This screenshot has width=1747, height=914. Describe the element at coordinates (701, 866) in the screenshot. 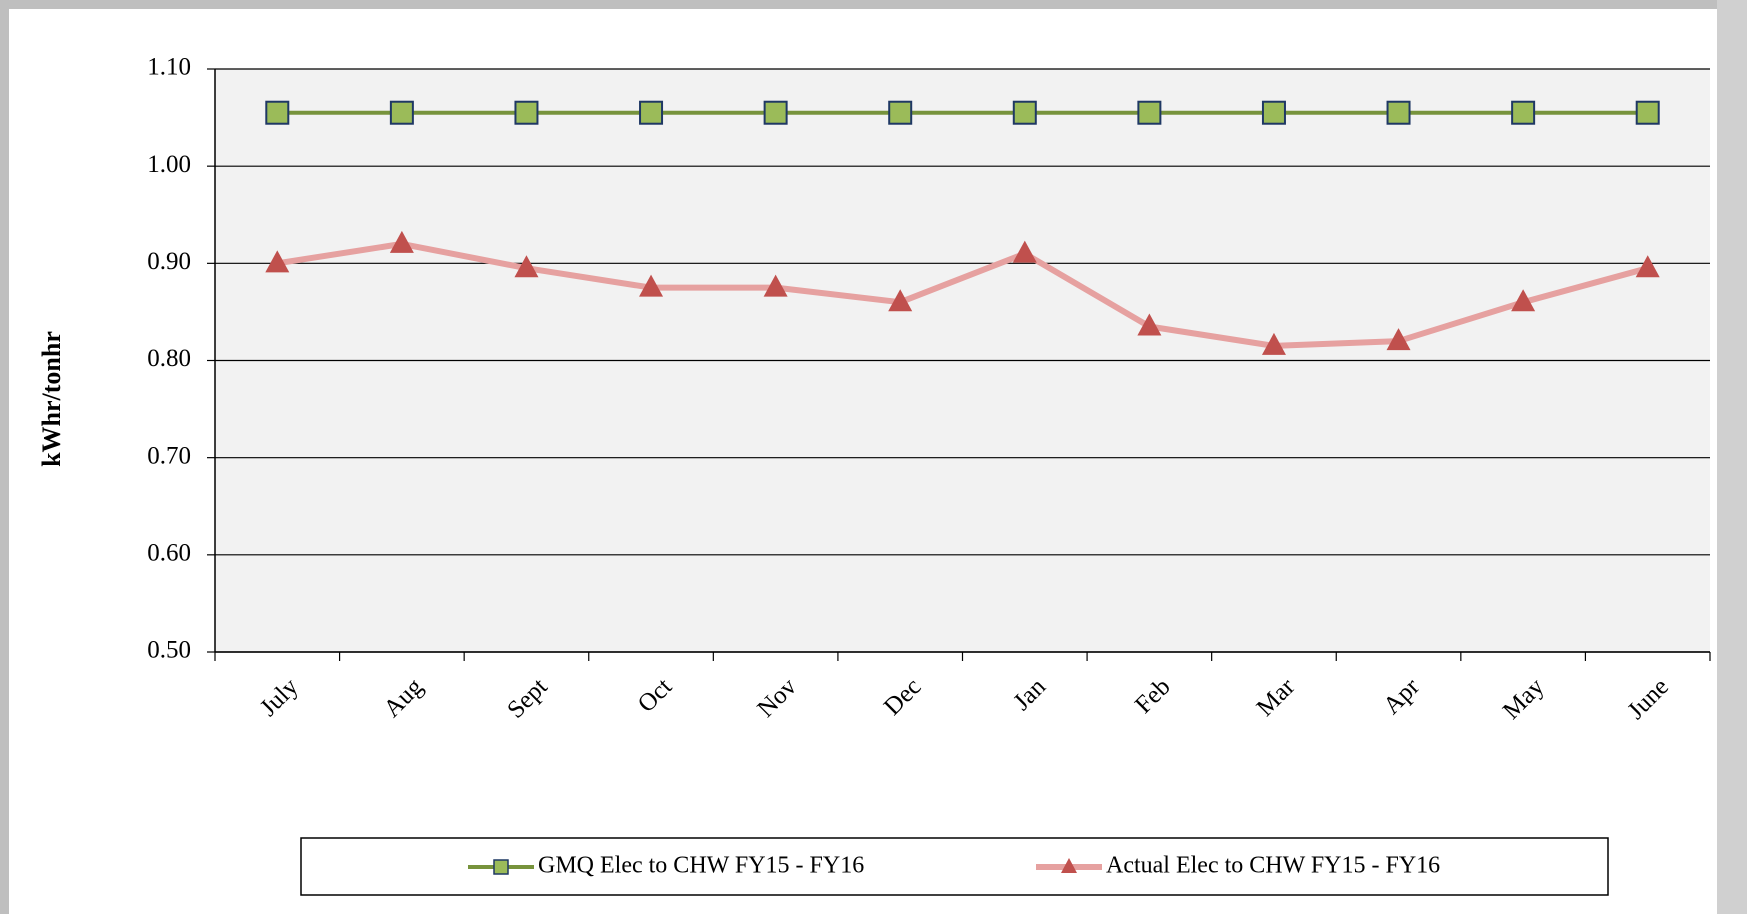

I see `legend-label: GMQ Elec to CHW FY15 - FY16` at that location.